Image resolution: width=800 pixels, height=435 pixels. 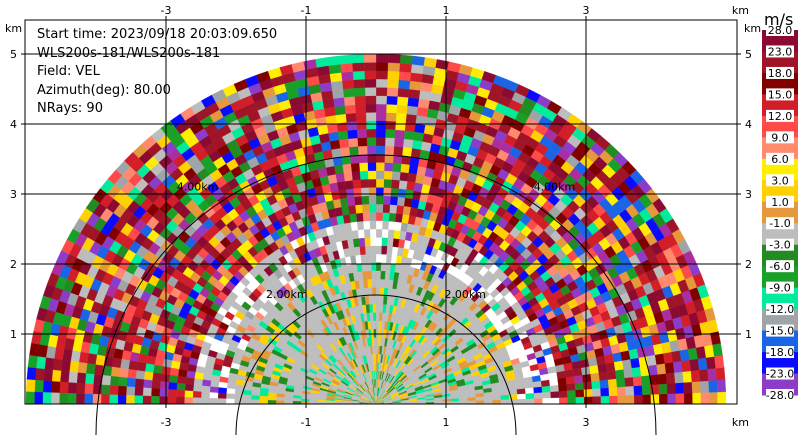 What do you see at coordinates (157, 34) in the screenshot?
I see `start-time-text: Start time: 2023/09/18 20:03:09.650` at bounding box center [157, 34].